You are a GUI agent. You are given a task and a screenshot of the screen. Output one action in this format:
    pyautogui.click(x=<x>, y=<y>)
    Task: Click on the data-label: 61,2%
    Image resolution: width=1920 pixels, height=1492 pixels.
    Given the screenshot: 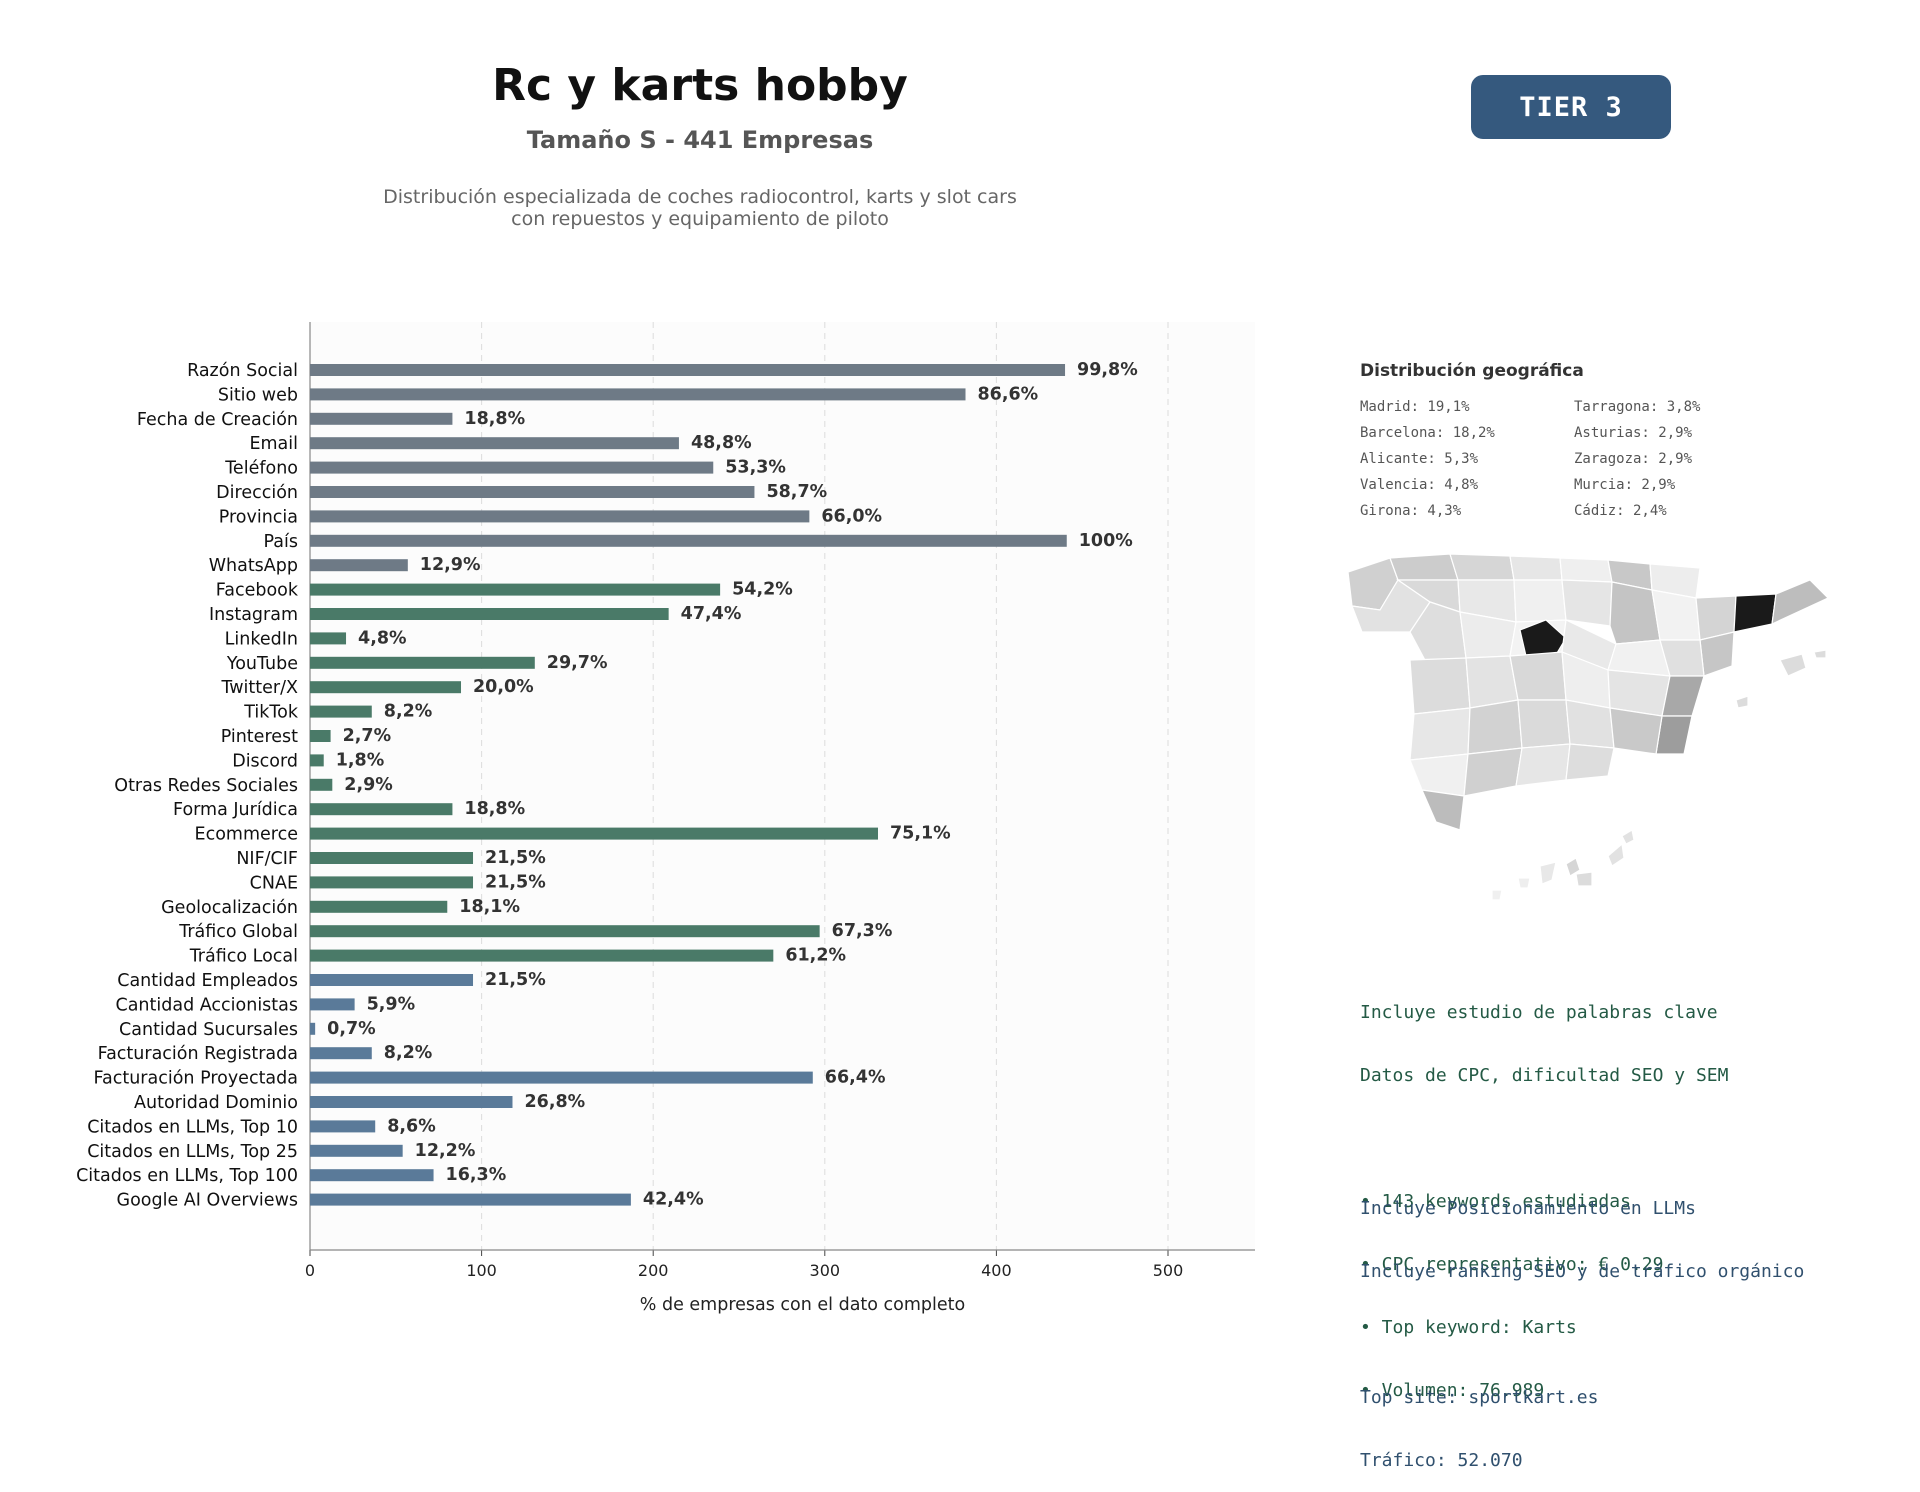 What is the action you would take?
    pyautogui.click(x=815, y=956)
    